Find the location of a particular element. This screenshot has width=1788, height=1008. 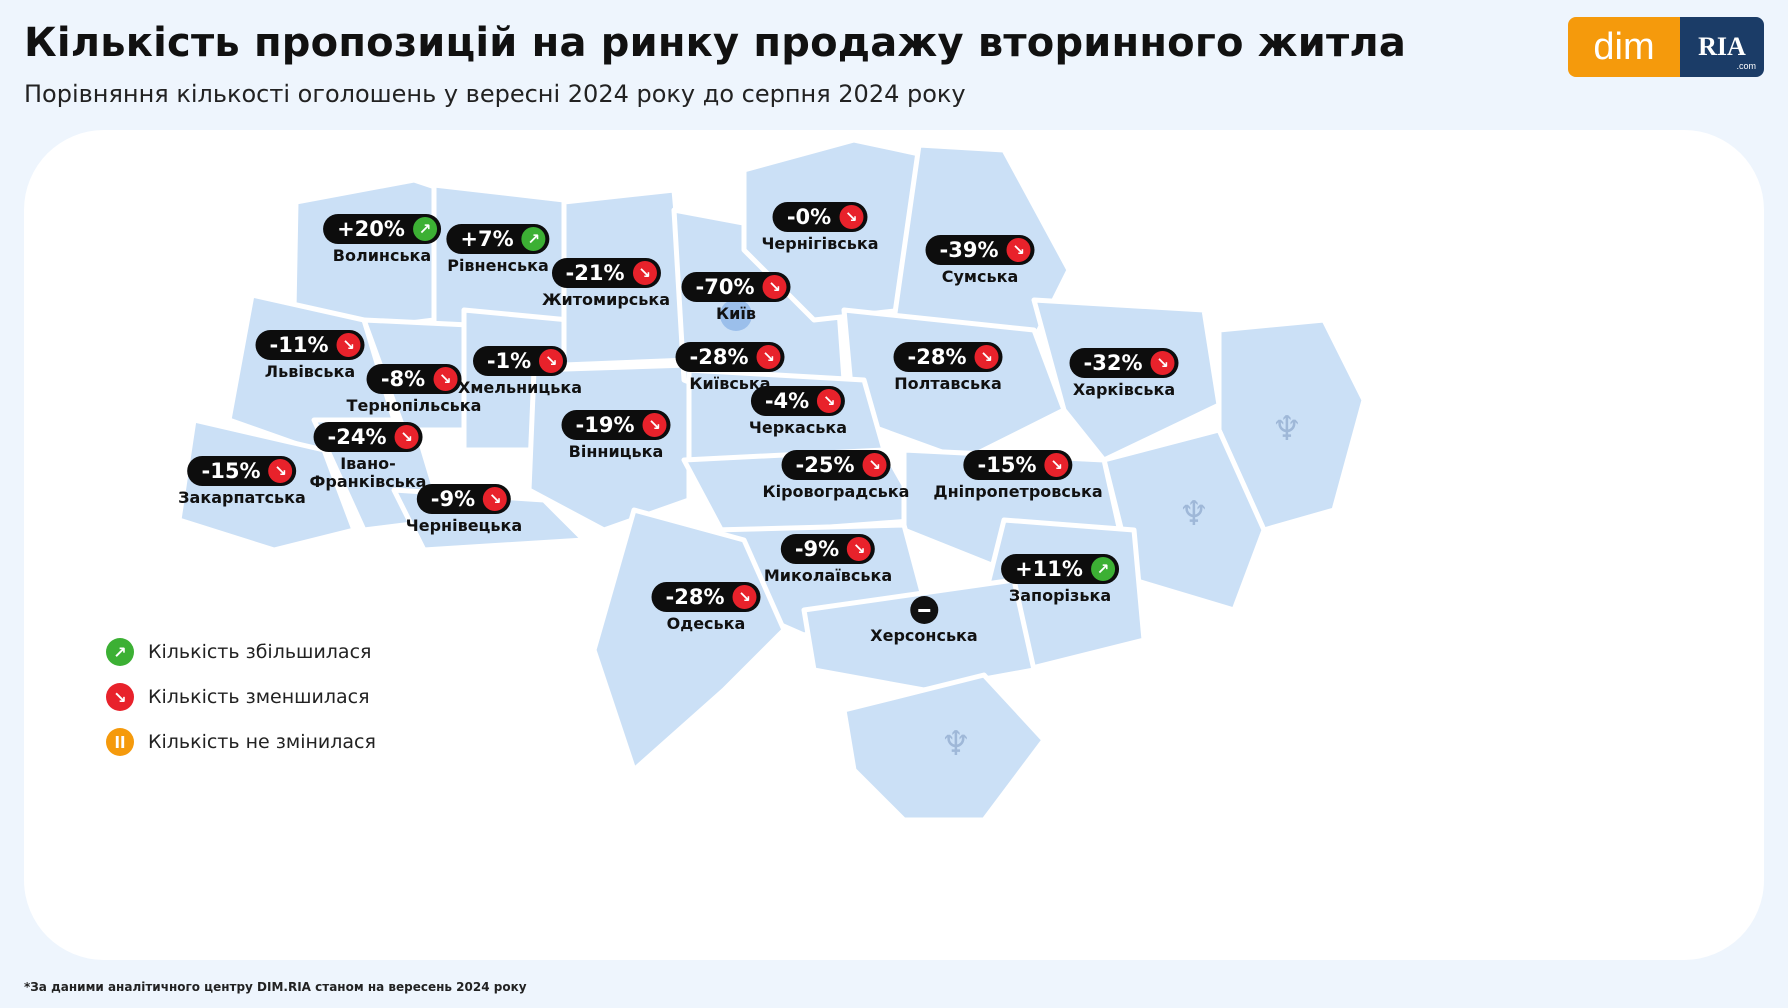

region-label-zhytomyr: -21% ↘ Житомирська is located at coordinates (606, 283).